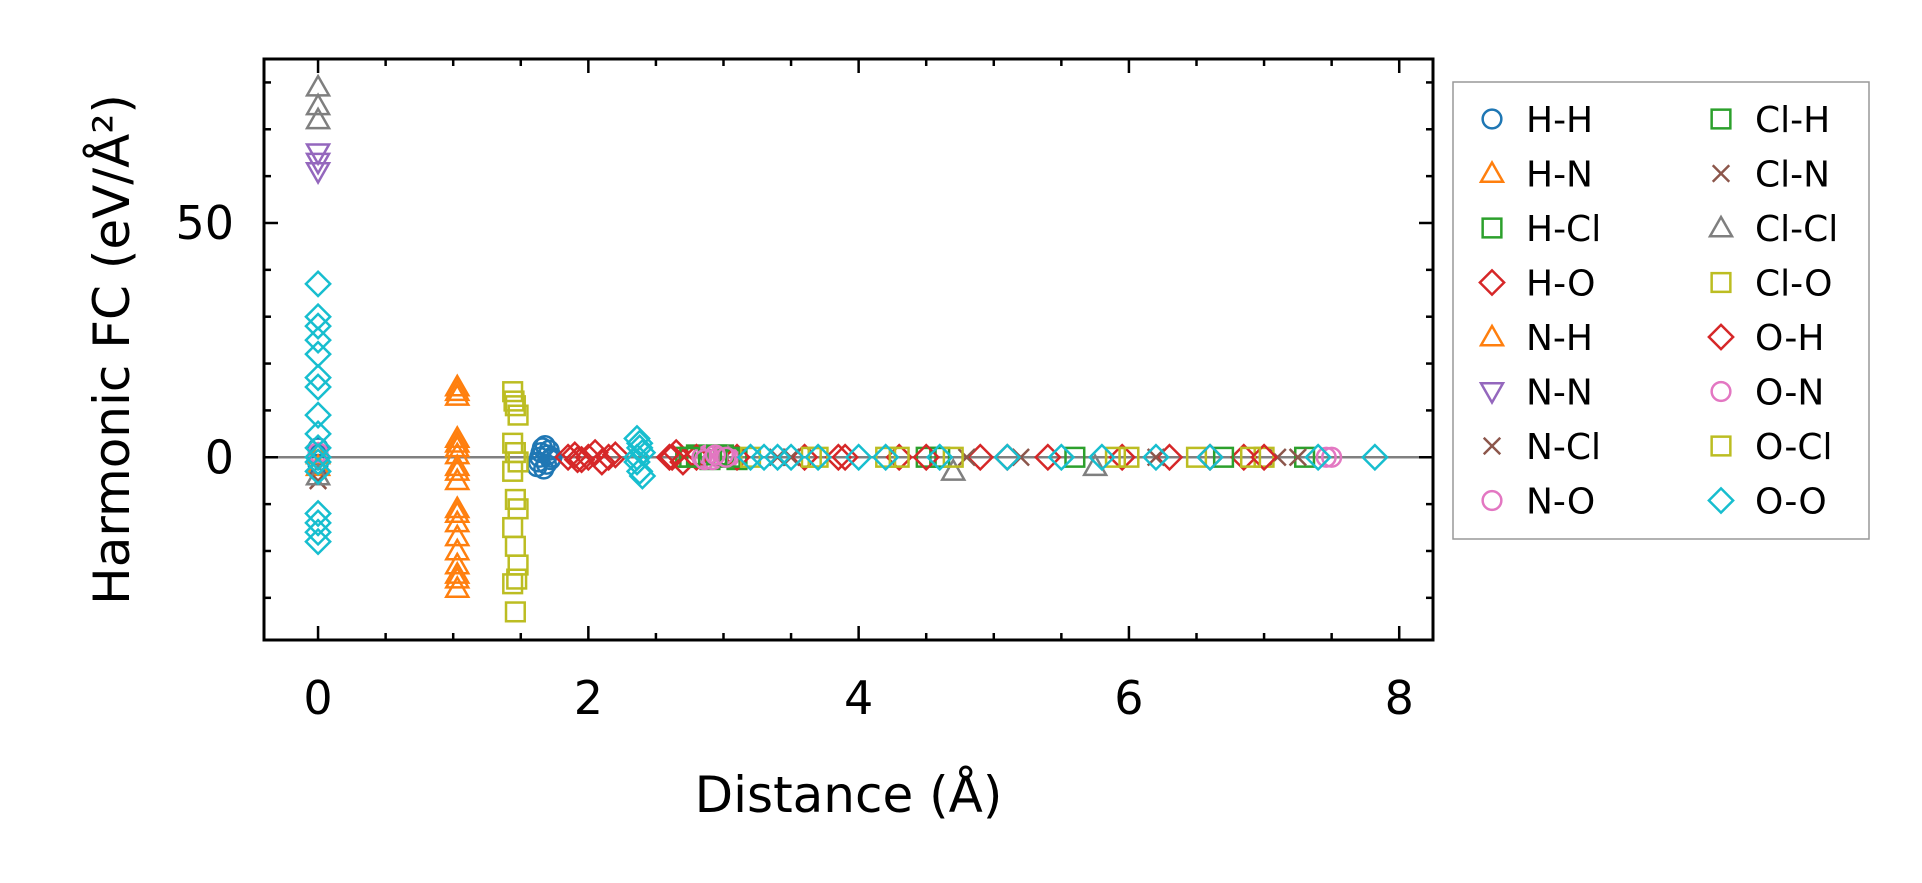 This screenshot has width=1922, height=883. I want to click on legend-marker-h-o, so click(1492, 282).